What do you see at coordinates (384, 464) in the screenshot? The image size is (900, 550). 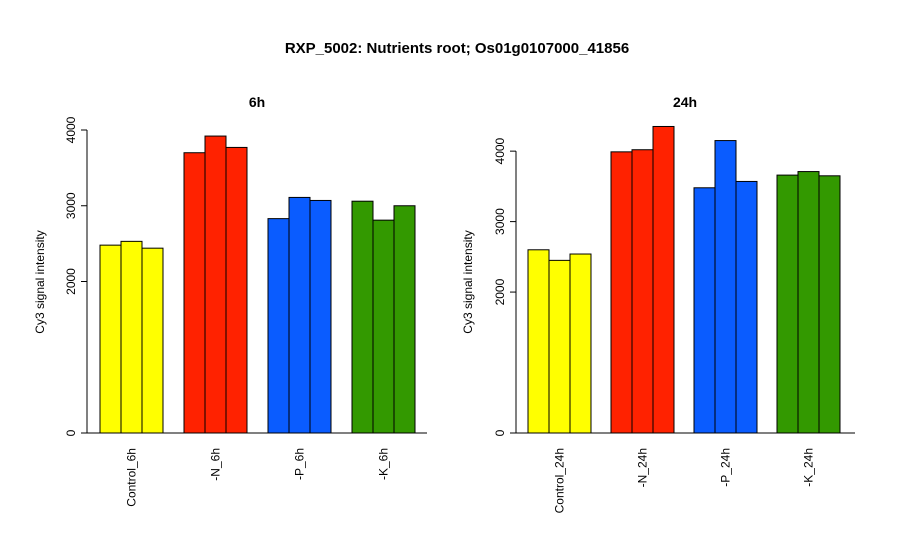 I see `x-tick-label: -K_6h` at bounding box center [384, 464].